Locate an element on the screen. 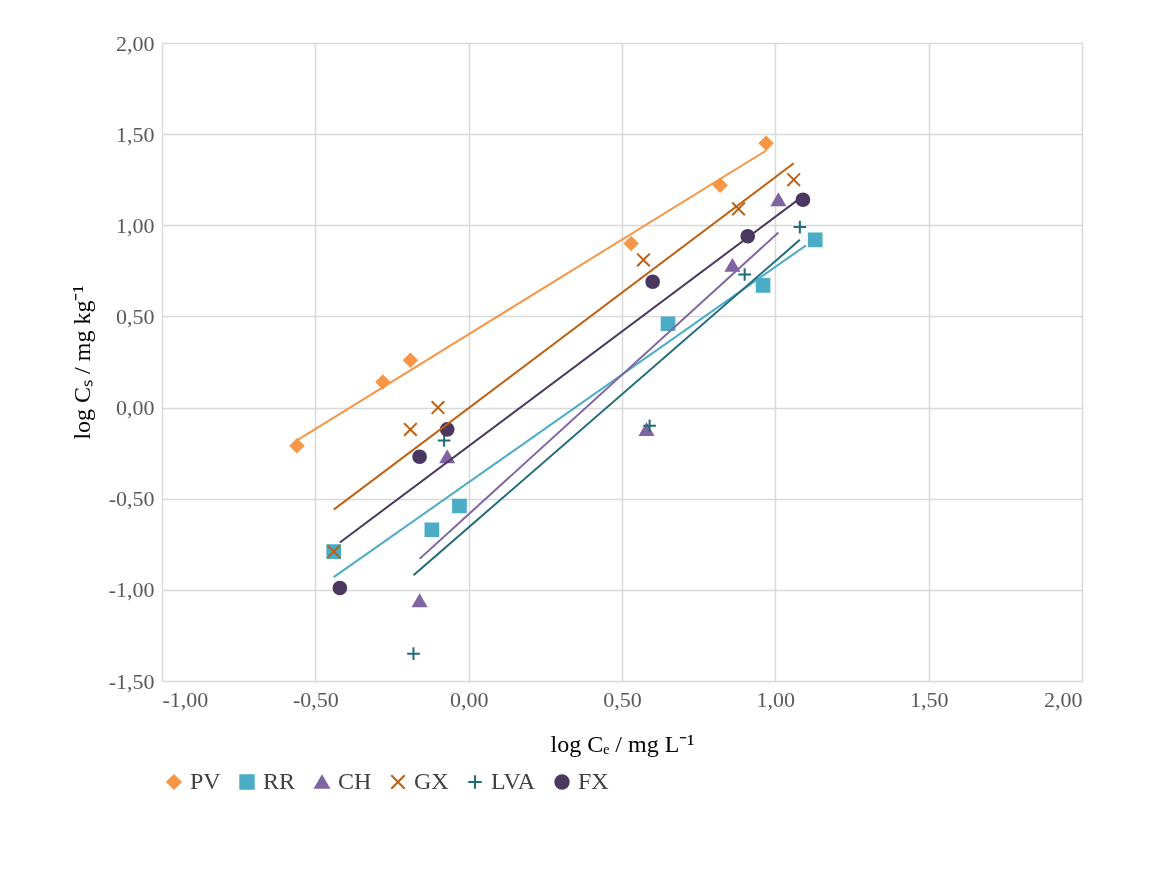  legend-label: GX is located at coordinates (431, 781).